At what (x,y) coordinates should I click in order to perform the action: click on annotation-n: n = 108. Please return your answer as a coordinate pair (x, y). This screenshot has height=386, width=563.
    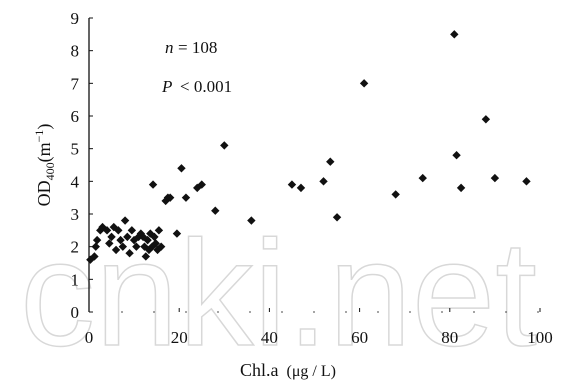
    Looking at the image, I should click on (191, 47).